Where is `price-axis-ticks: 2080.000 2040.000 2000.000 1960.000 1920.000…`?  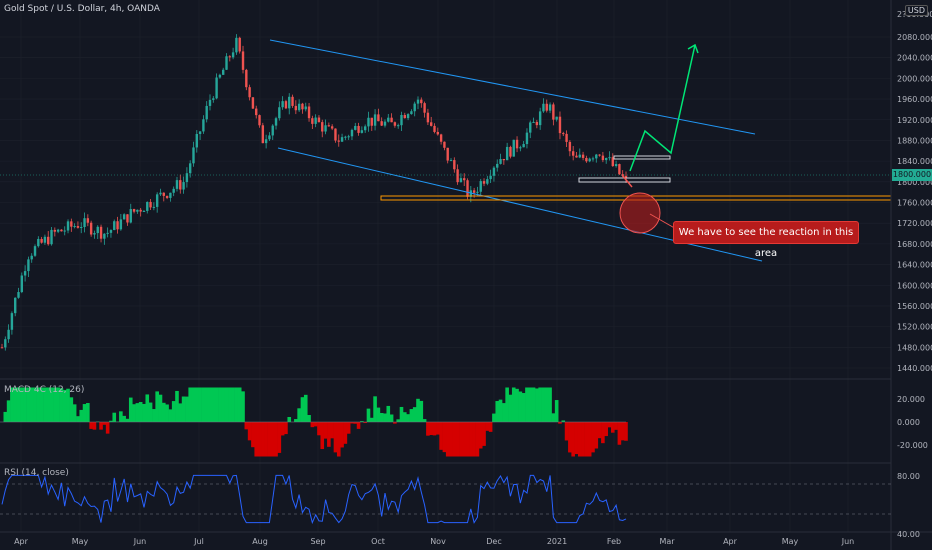
price-axis-ticks: 2080.000 2040.000 2000.000 1960.000 1920.000… is located at coordinates (914, 191).